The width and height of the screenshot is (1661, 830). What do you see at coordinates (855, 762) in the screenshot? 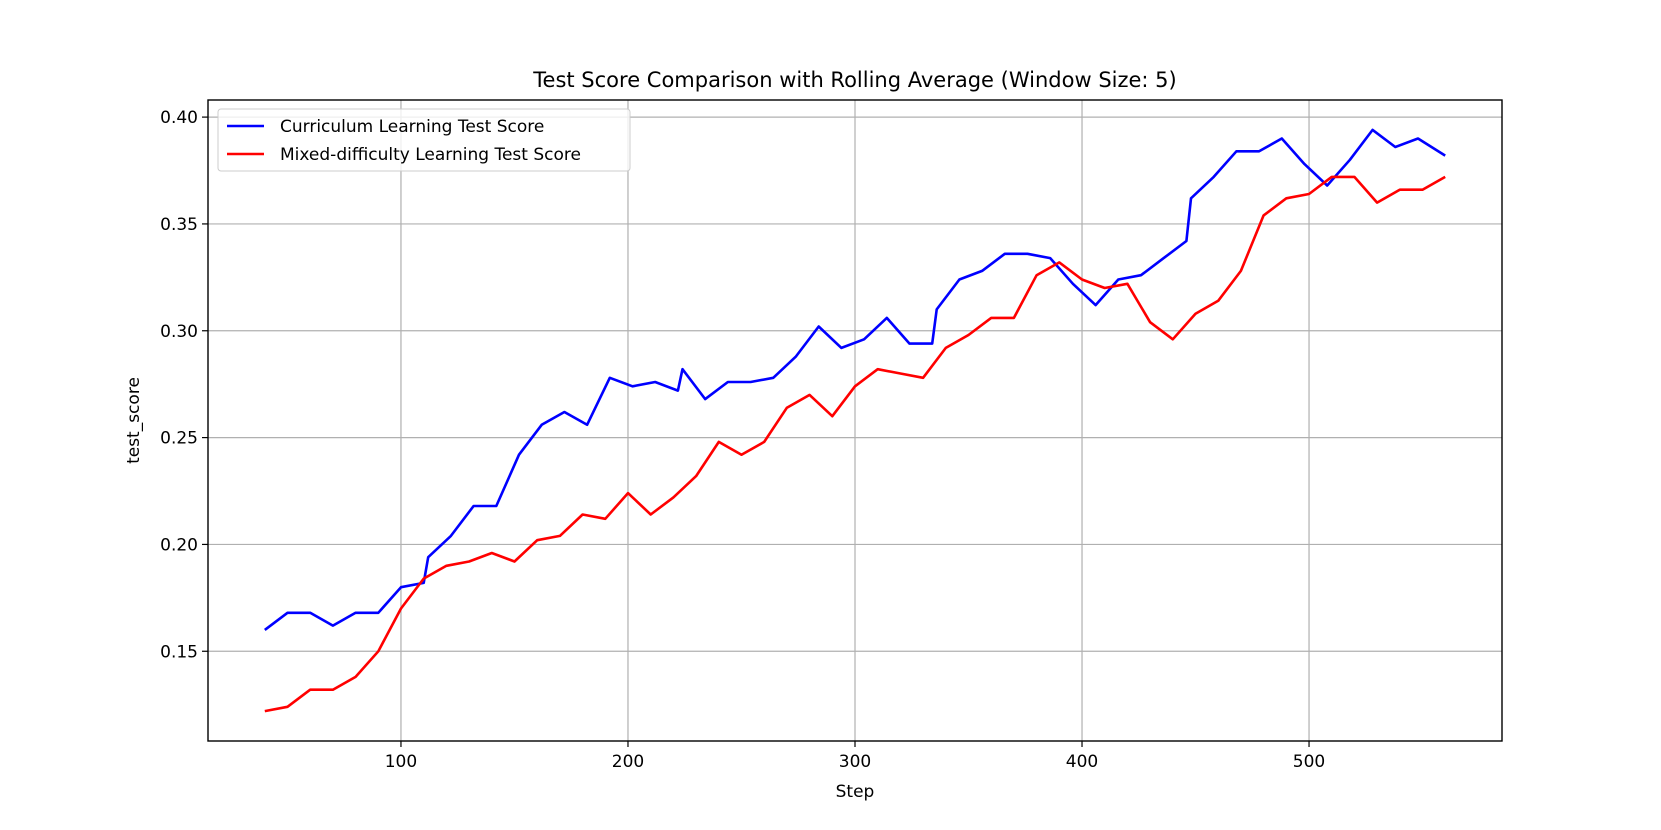
I see `x-tick-label: 300` at bounding box center [855, 762].